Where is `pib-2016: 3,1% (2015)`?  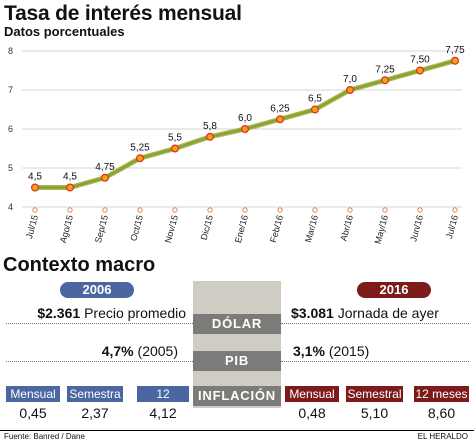
pib-2016: 3,1% (2015) is located at coordinates (331, 351).